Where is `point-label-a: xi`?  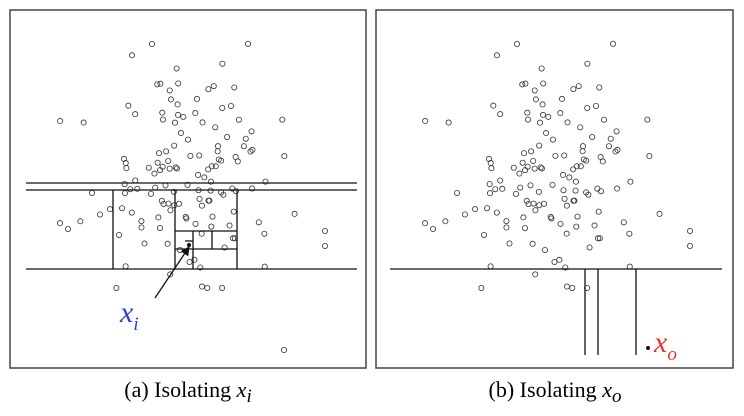
point-label-a: xi is located at coordinates (129, 315).